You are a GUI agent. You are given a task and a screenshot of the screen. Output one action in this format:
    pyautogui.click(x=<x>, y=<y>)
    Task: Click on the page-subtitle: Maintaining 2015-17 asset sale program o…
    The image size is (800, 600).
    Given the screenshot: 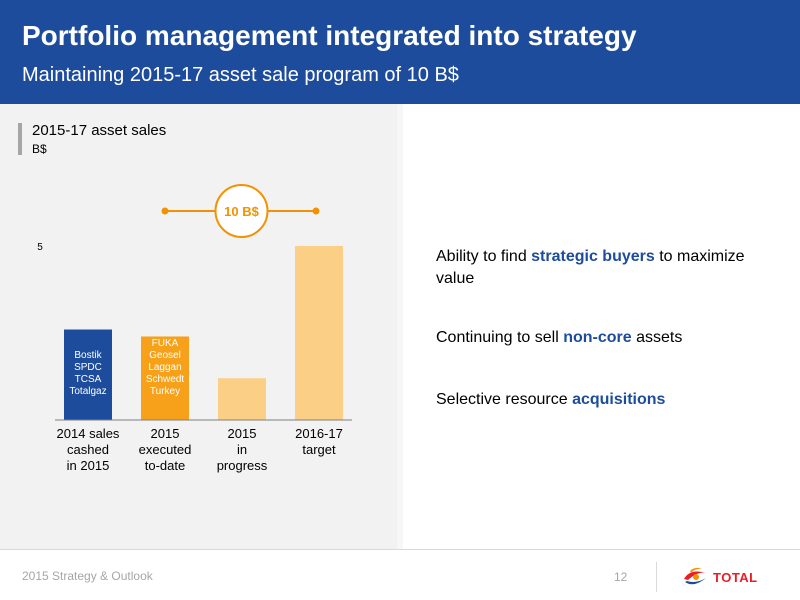 What is the action you would take?
    pyautogui.click(x=240, y=75)
    